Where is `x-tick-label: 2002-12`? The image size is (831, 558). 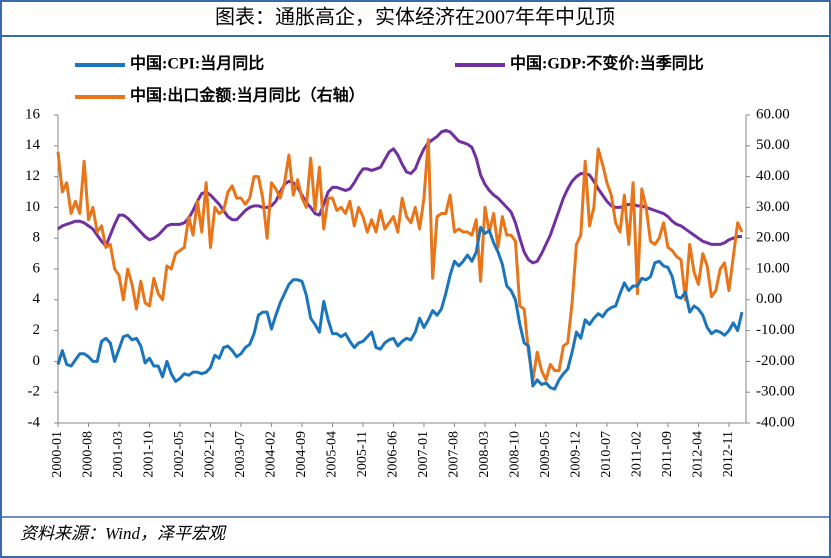
x-tick-label: 2002-12 is located at coordinates (210, 454).